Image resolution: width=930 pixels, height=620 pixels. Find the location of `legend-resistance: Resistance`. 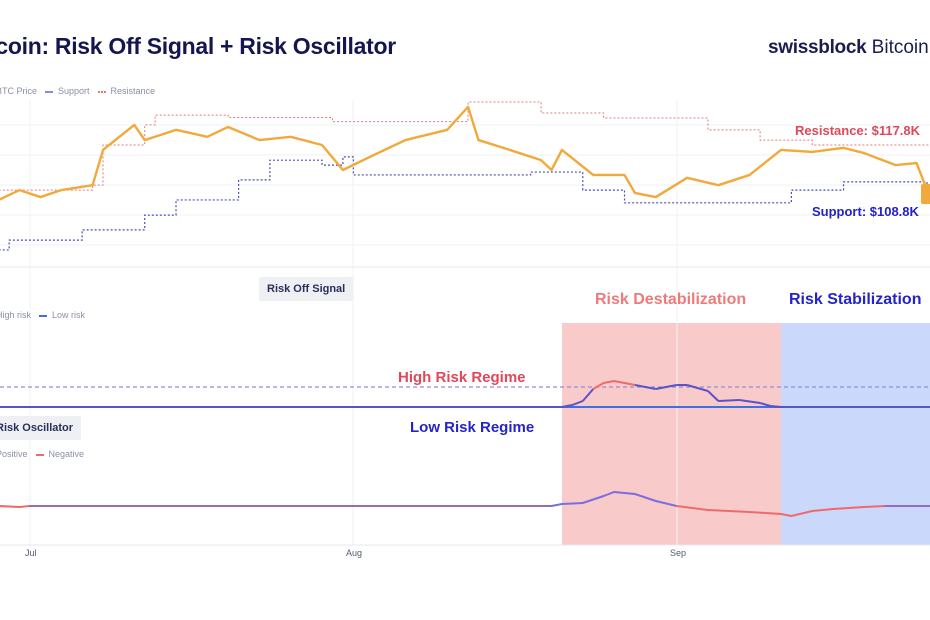

legend-resistance: Resistance is located at coordinates (133, 91).